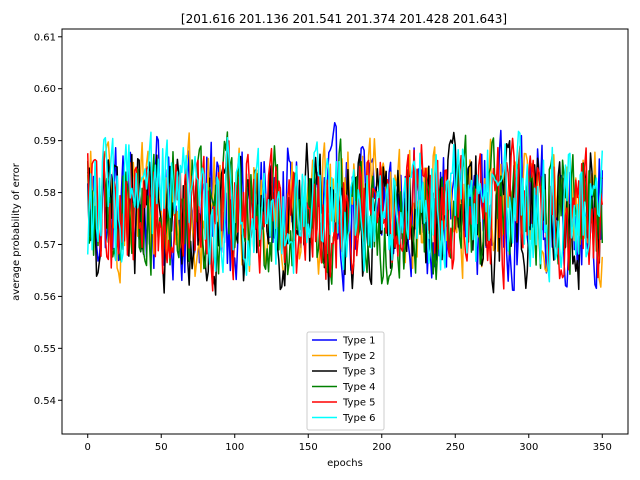 The width and height of the screenshot is (640, 480). What do you see at coordinates (345, 463) in the screenshot?
I see `x-axis-label: epochs` at bounding box center [345, 463].